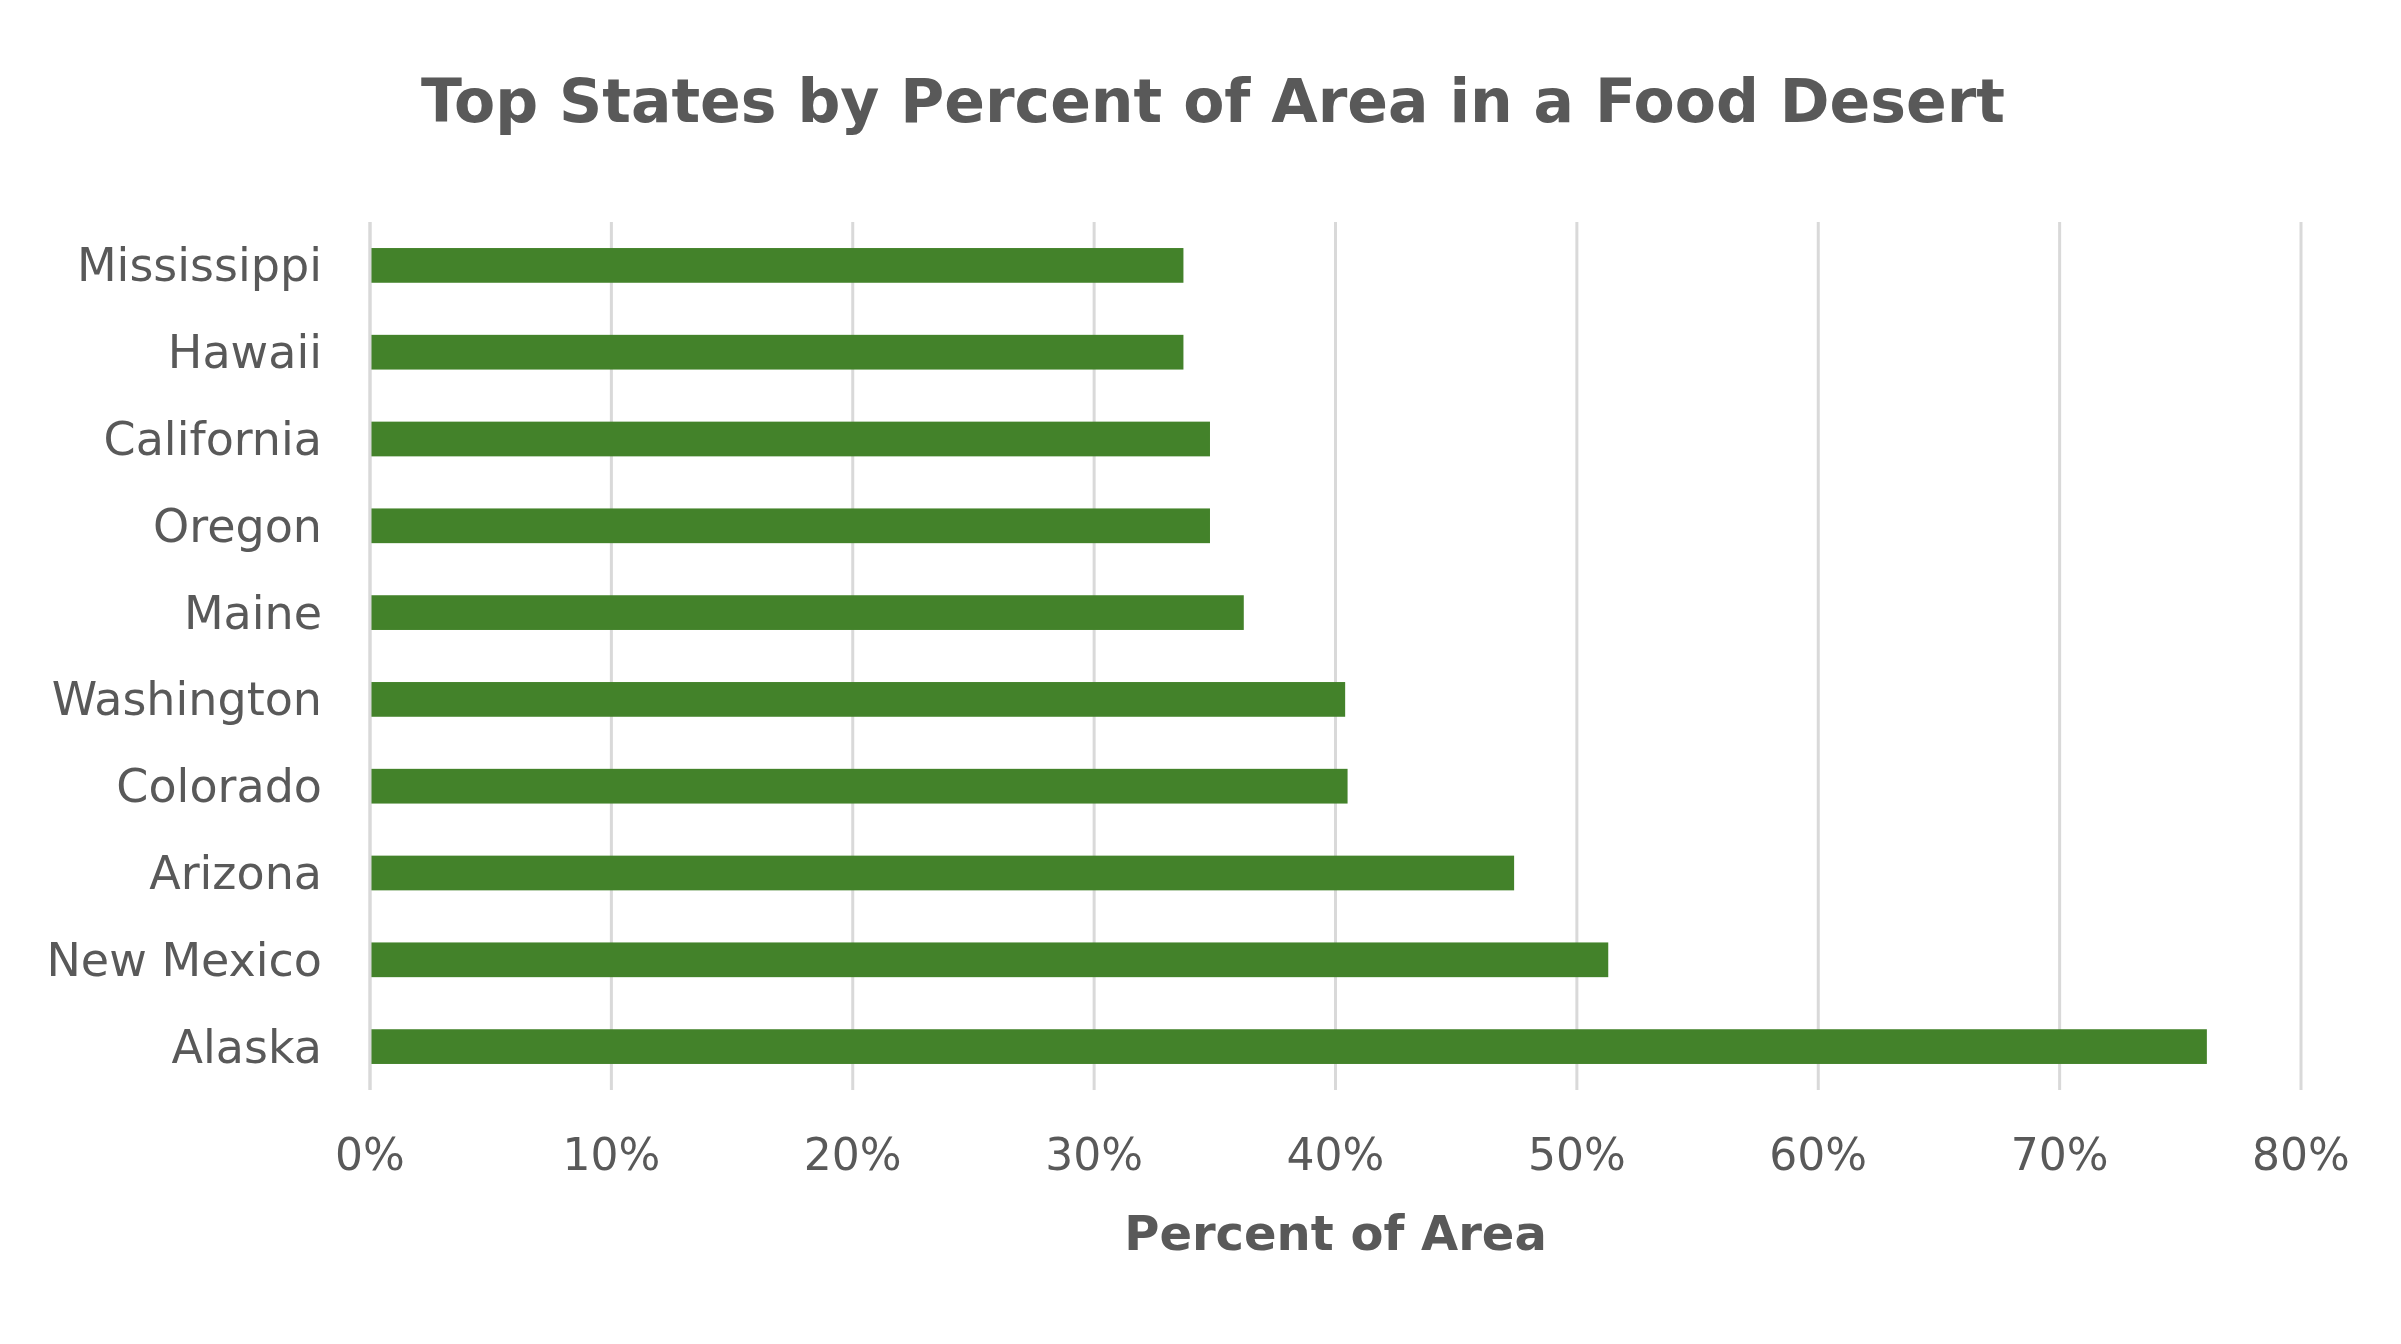 The image size is (2401, 1344). Describe the element at coordinates (1335, 1154) in the screenshot. I see `x-tick-label: 40%` at that location.